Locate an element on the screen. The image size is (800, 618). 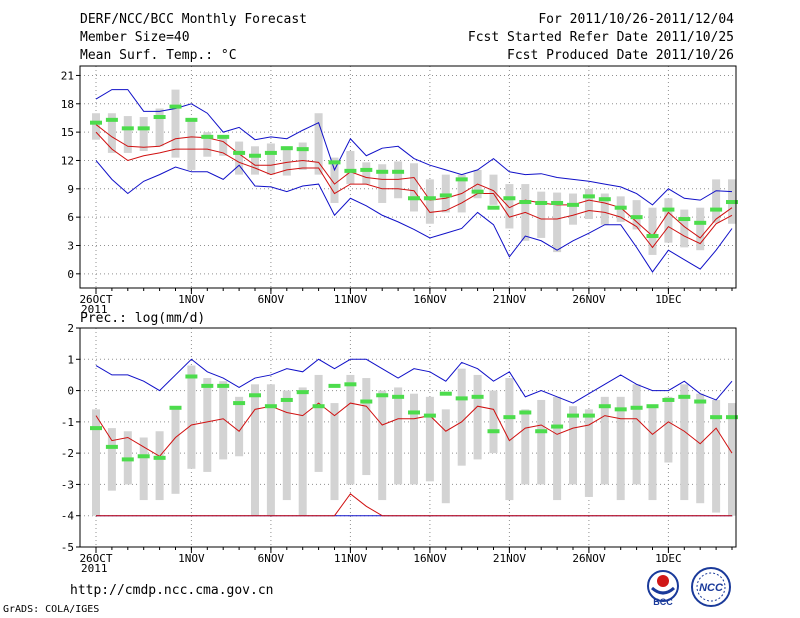
x-tick-label: 26OCT is located at coordinates (95, 558).